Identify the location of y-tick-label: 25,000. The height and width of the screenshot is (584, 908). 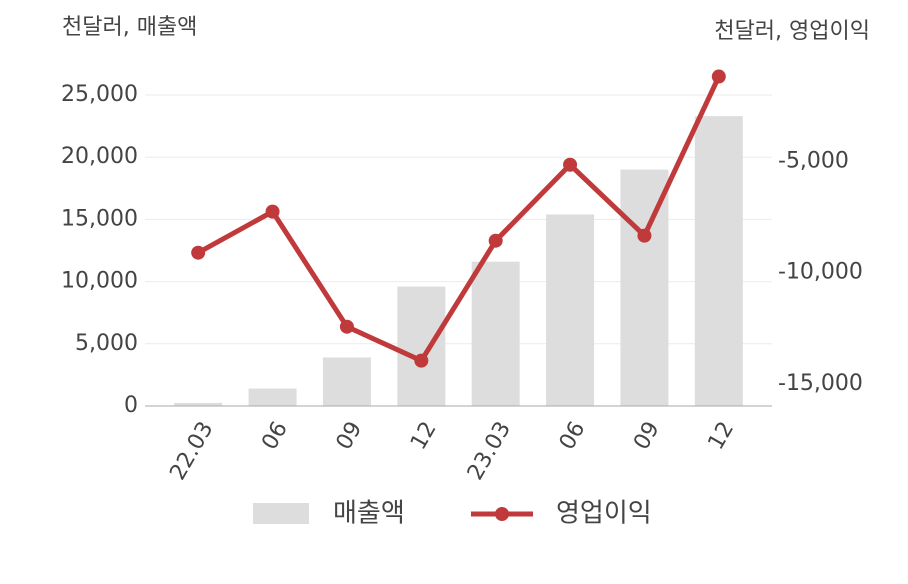
(99, 94).